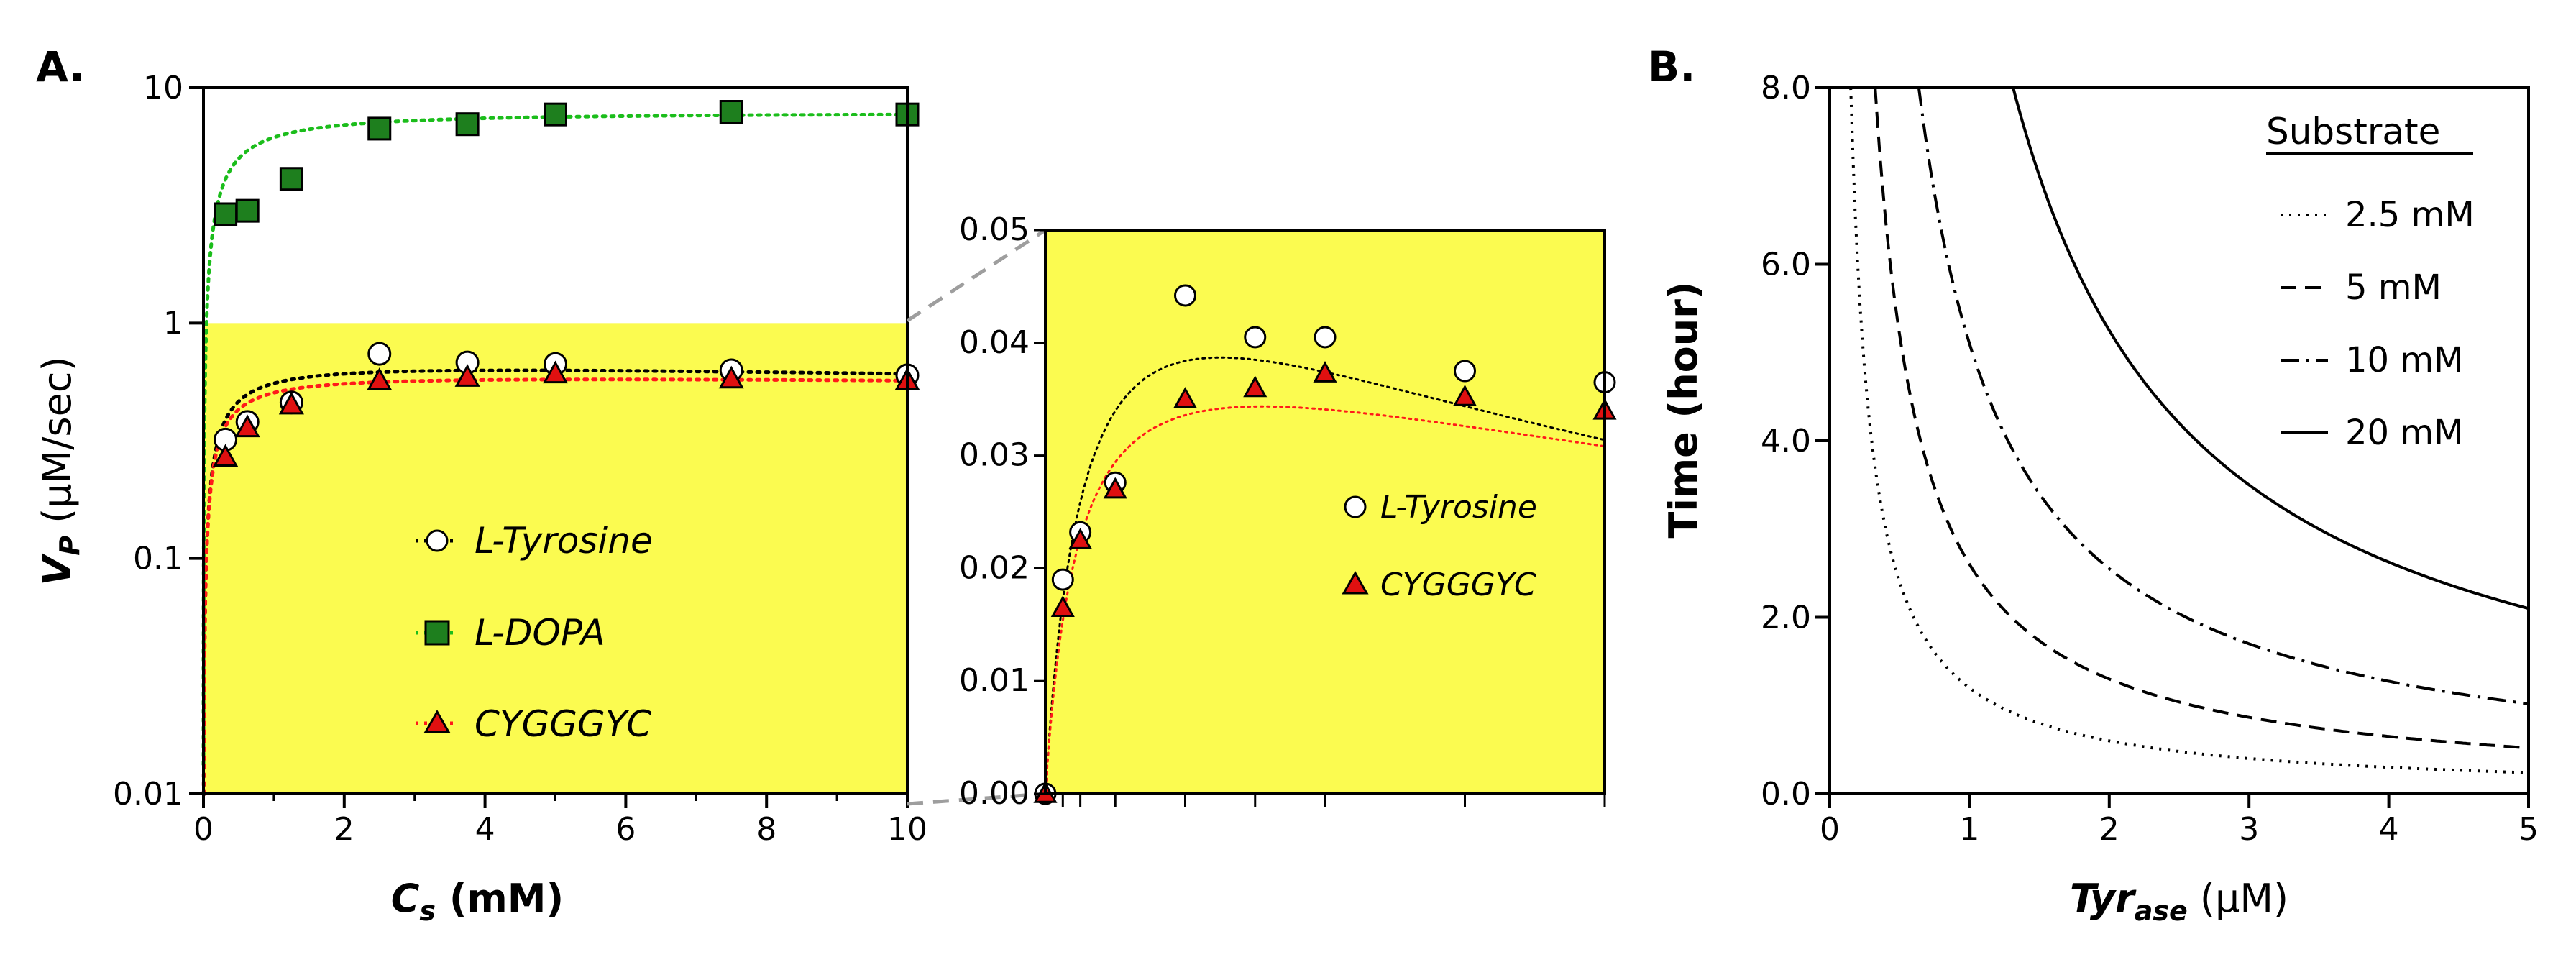 This screenshot has height=957, width=2576. Describe the element at coordinates (1458, 585) in the screenshot. I see `inset-legend-label-cygggyc: CYGGGYC` at that location.